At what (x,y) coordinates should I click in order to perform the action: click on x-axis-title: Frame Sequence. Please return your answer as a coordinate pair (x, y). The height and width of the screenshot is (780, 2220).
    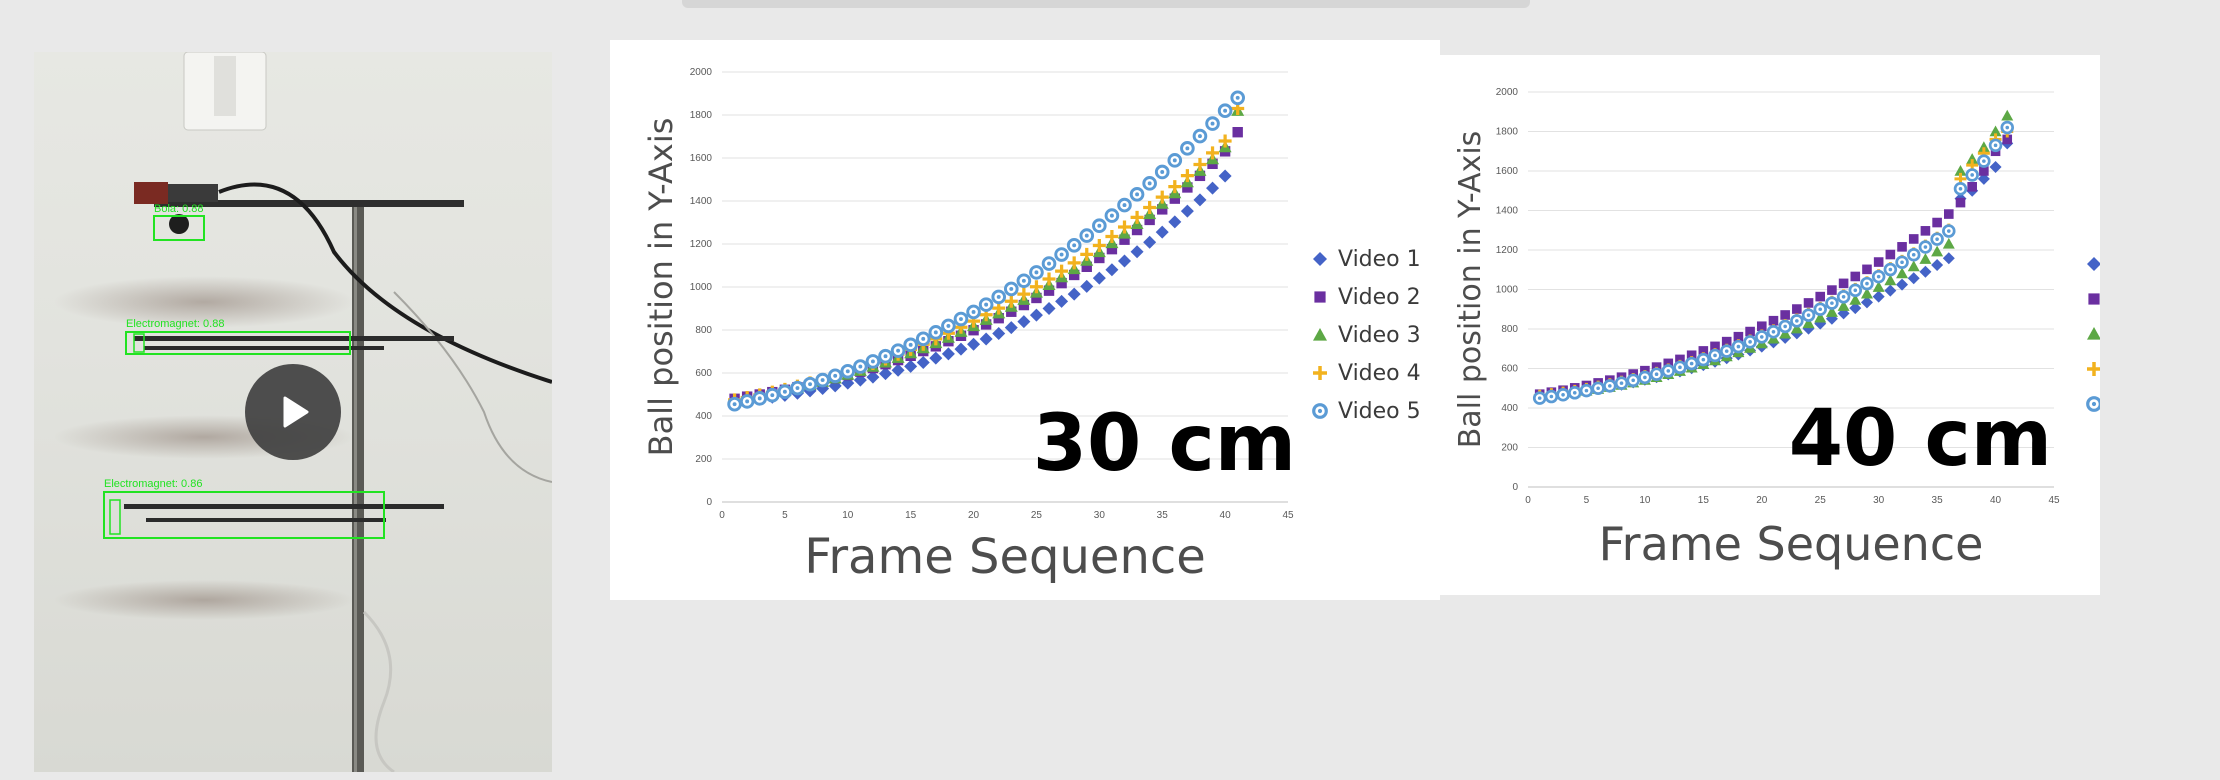
    Looking at the image, I should click on (1791, 544).